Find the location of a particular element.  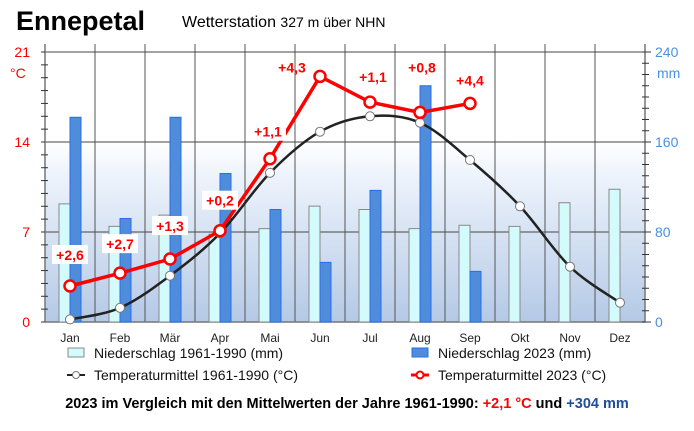

legend-label: Temperaturmittel 2023 (°C) is located at coordinates (522, 375).